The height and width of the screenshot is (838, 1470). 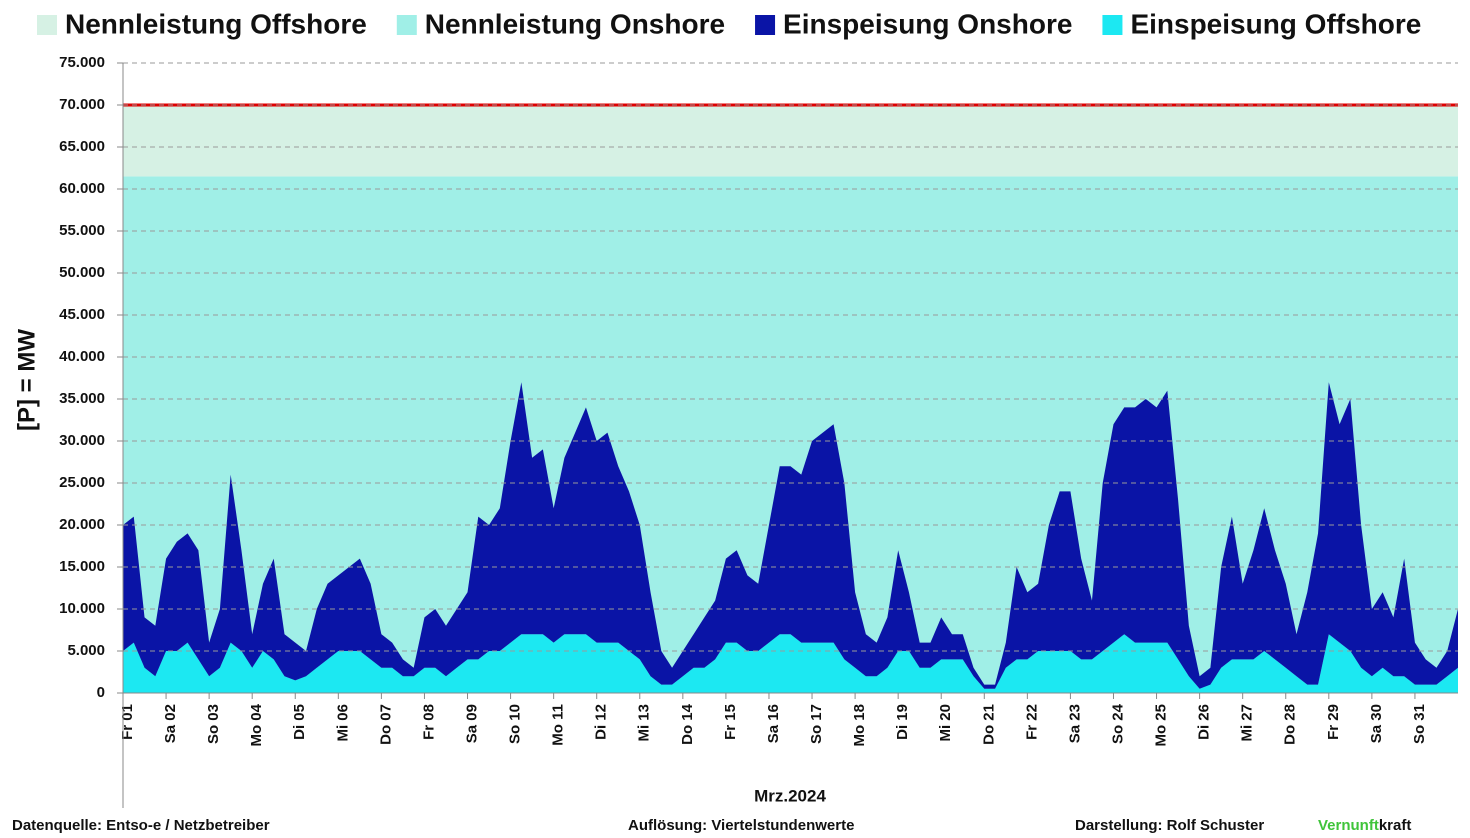 What do you see at coordinates (82, 356) in the screenshot?
I see `y-tick-label: 40.000` at bounding box center [82, 356].